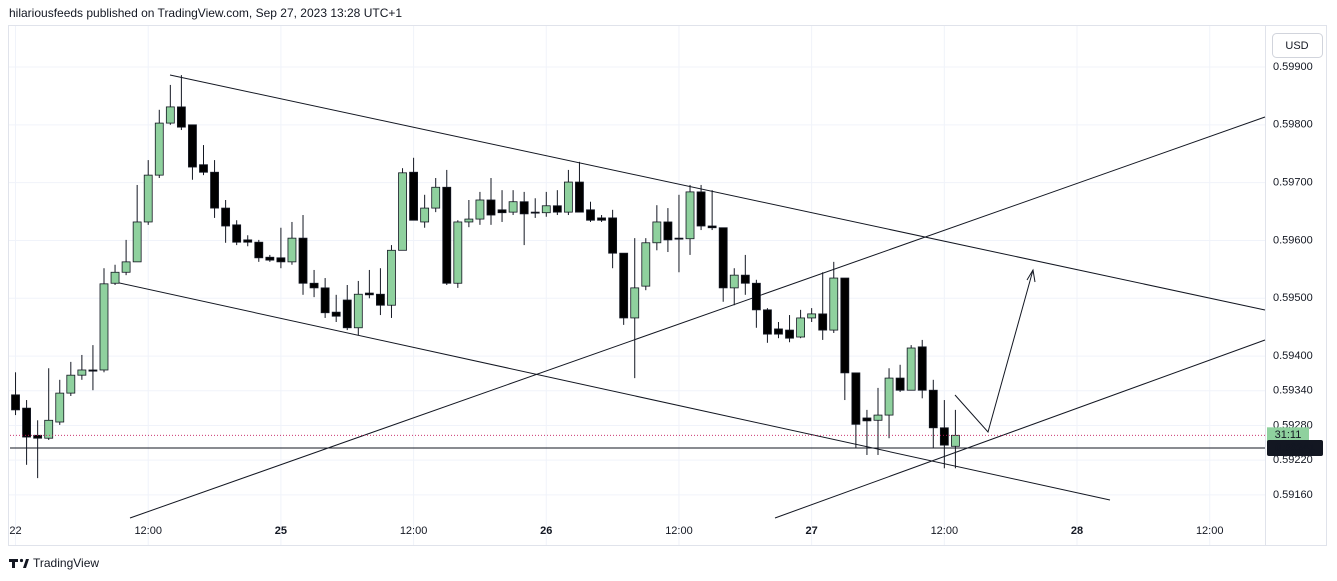 The height and width of the screenshot is (581, 1337). Describe the element at coordinates (1293, 67) in the screenshot. I see `y-tick-label: 0.59900` at that location.